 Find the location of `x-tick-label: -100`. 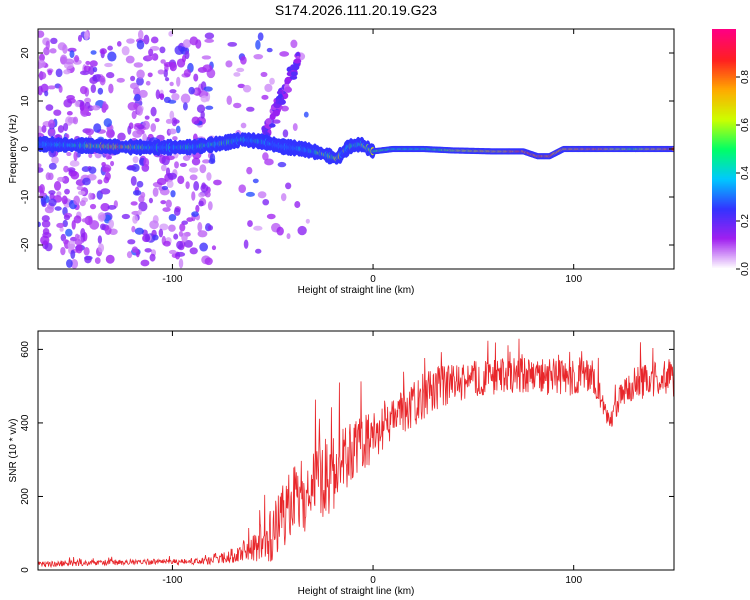

x-tick-label: -100 is located at coordinates (172, 279).